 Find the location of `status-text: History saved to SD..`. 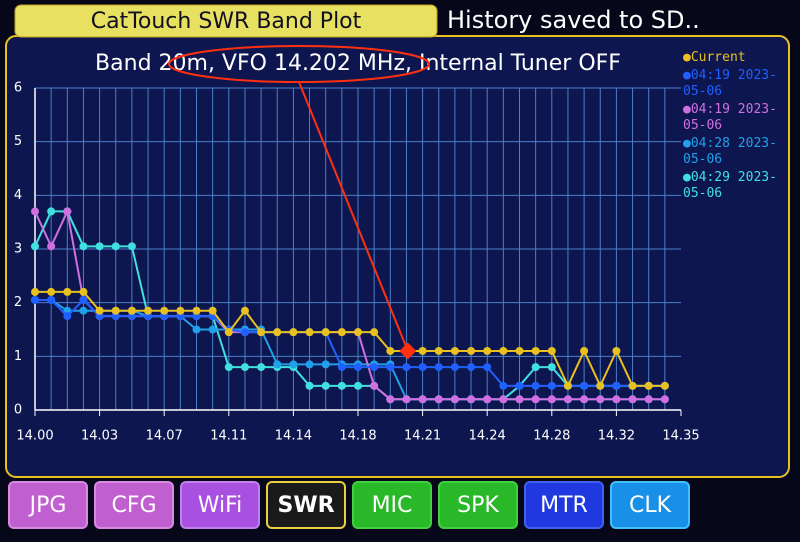

status-text: History saved to SD.. is located at coordinates (573, 20).